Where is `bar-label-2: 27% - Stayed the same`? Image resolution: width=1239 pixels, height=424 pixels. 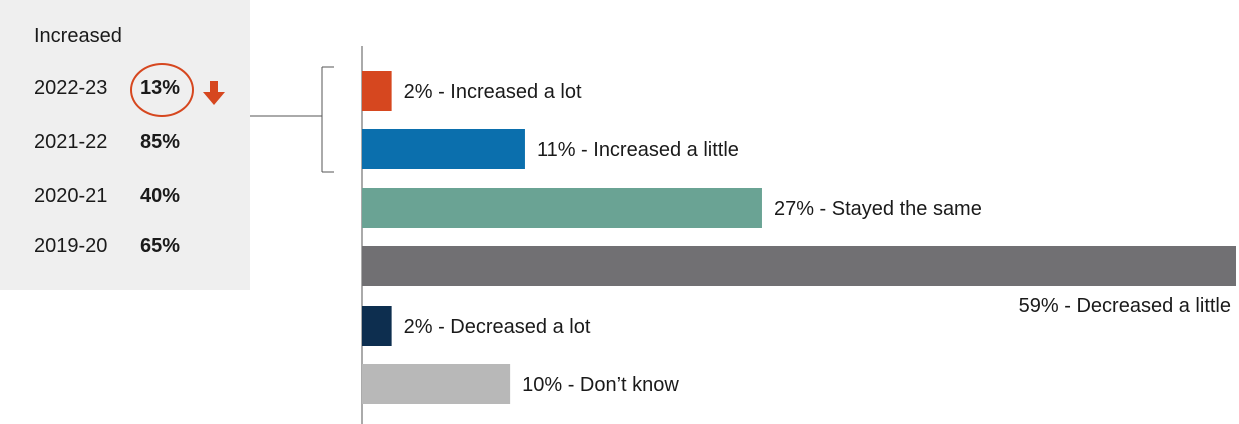
bar-label-2: 27% - Stayed the same is located at coordinates (878, 209).